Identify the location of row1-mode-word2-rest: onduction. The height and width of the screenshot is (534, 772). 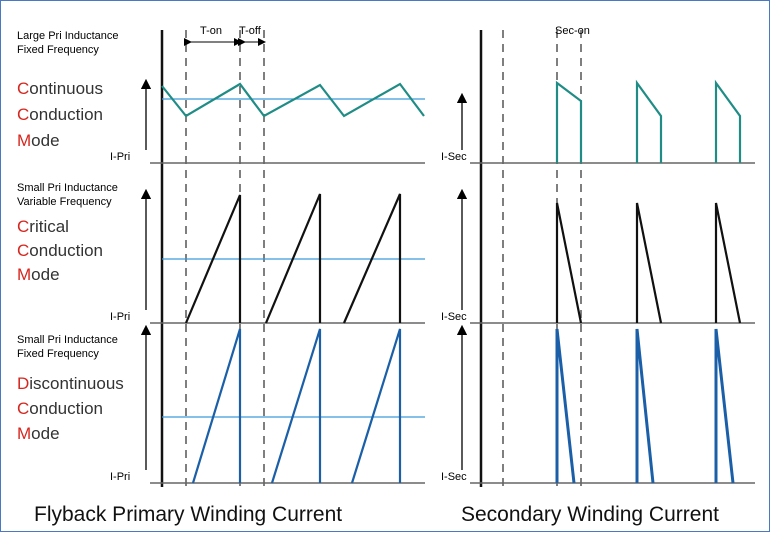
(66, 114).